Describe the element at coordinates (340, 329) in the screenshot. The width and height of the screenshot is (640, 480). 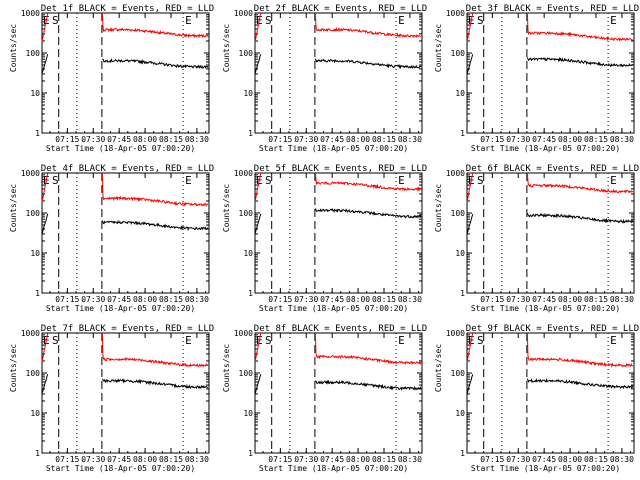
I see `panel-title: Det 8f BLACK = Events, RED = LLD` at that location.